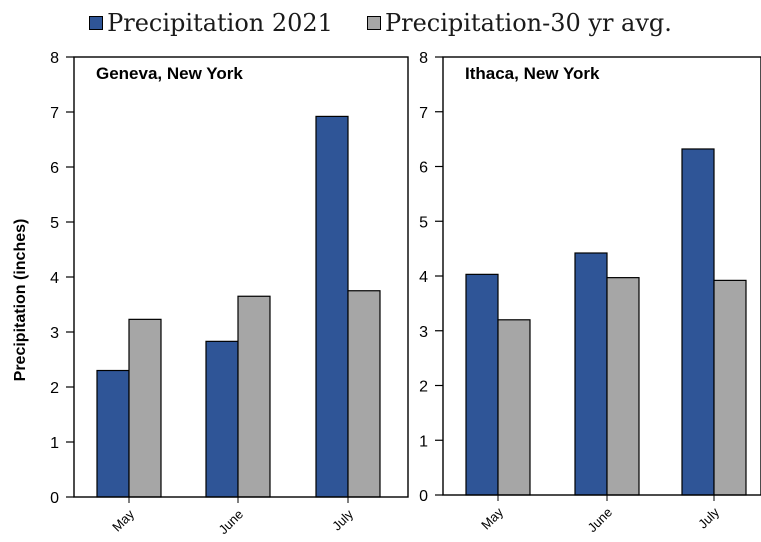  I want to click on x-label-ithaca-new-york-may: May, so click(492, 518).